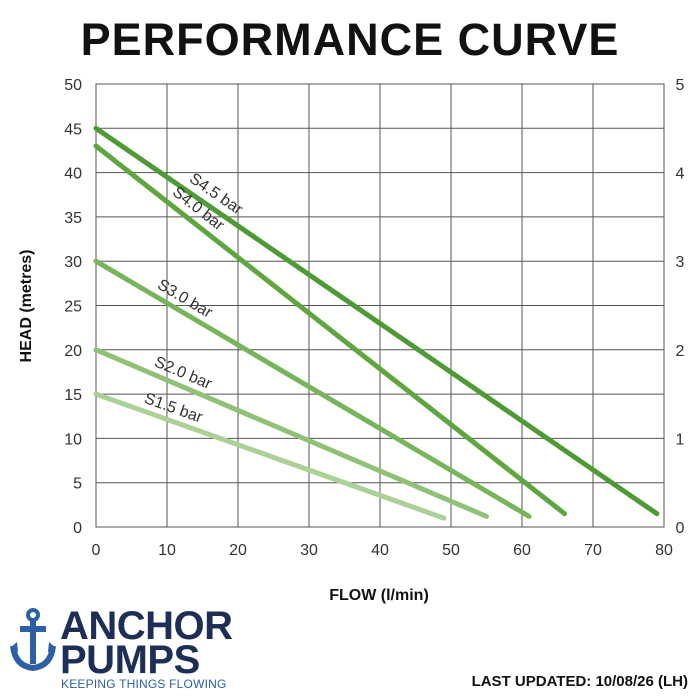 The width and height of the screenshot is (700, 700). Describe the element at coordinates (664, 550) in the screenshot. I see `x-tick-label: 80` at that location.